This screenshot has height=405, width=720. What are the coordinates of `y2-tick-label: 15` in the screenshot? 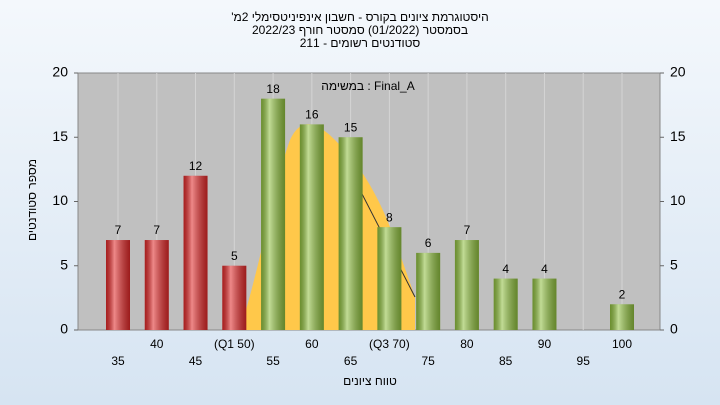 It's located at (678, 136).